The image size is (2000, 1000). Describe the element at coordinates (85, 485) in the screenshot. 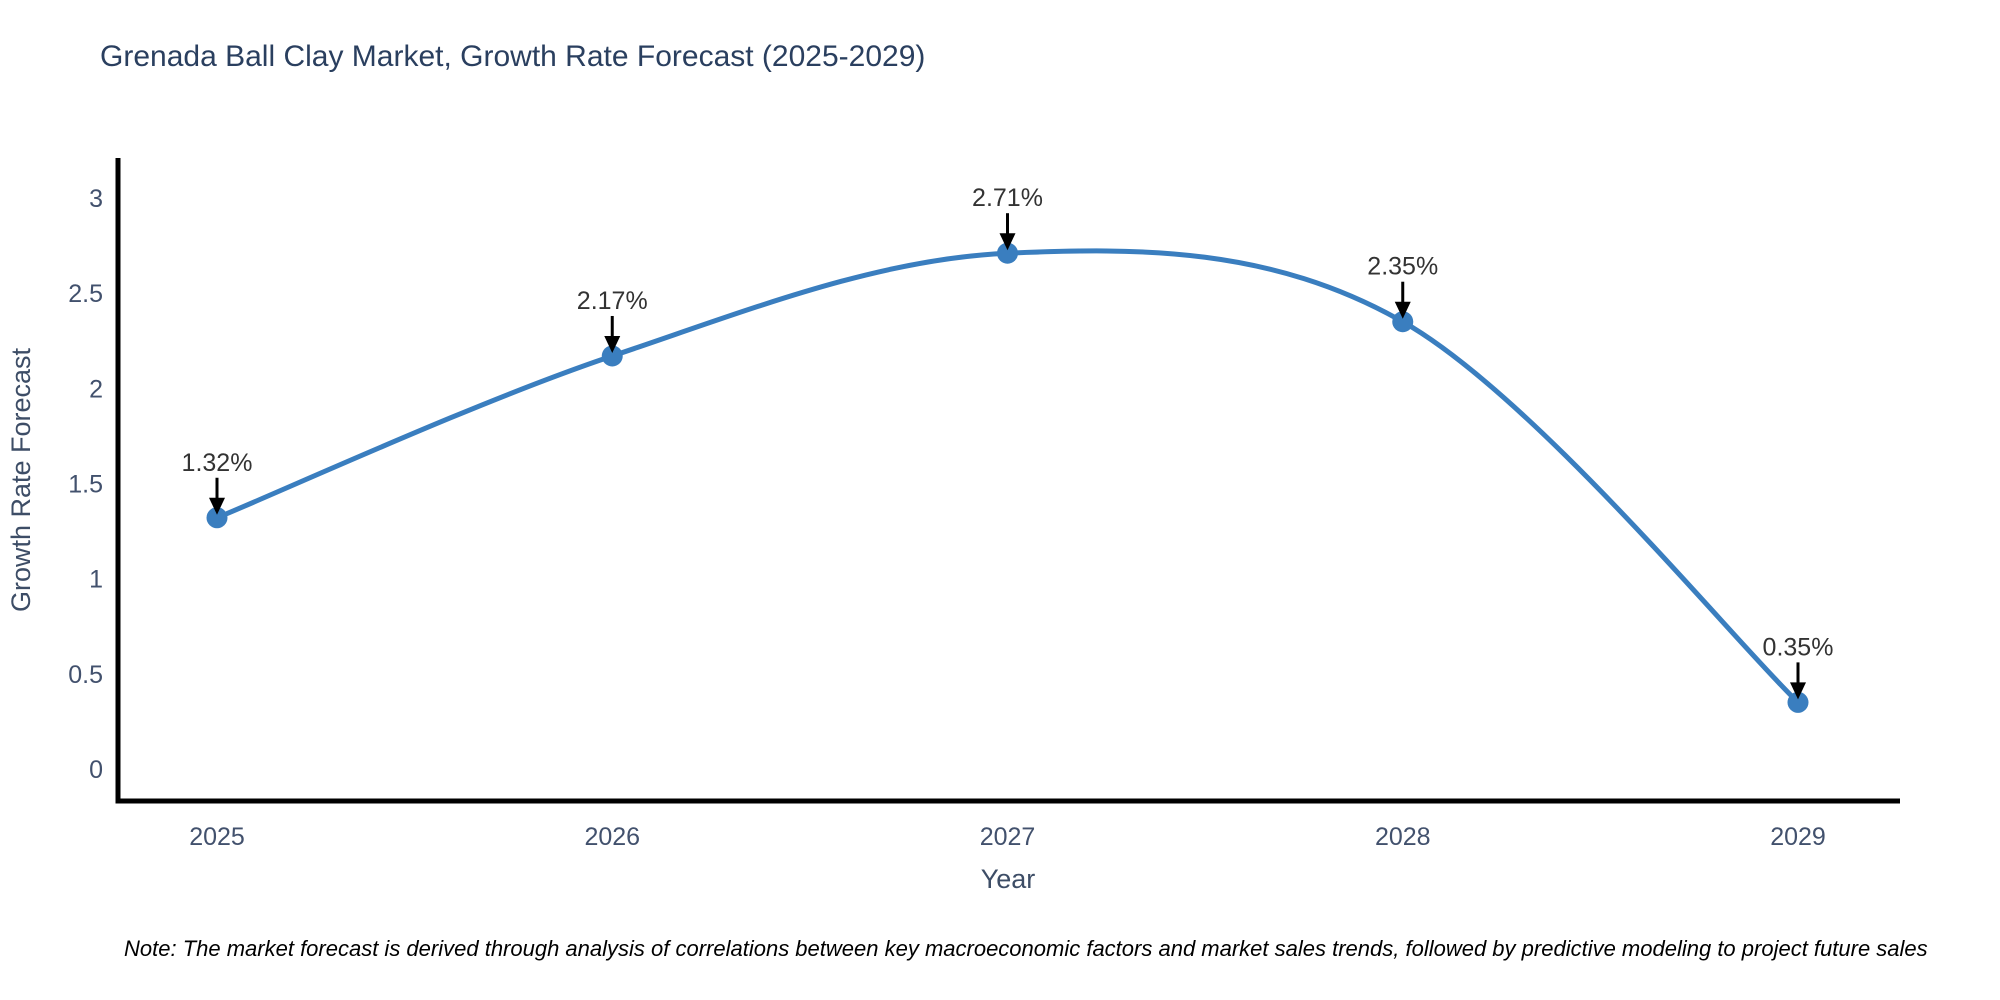

I see `y-tick-label: 1.5` at that location.